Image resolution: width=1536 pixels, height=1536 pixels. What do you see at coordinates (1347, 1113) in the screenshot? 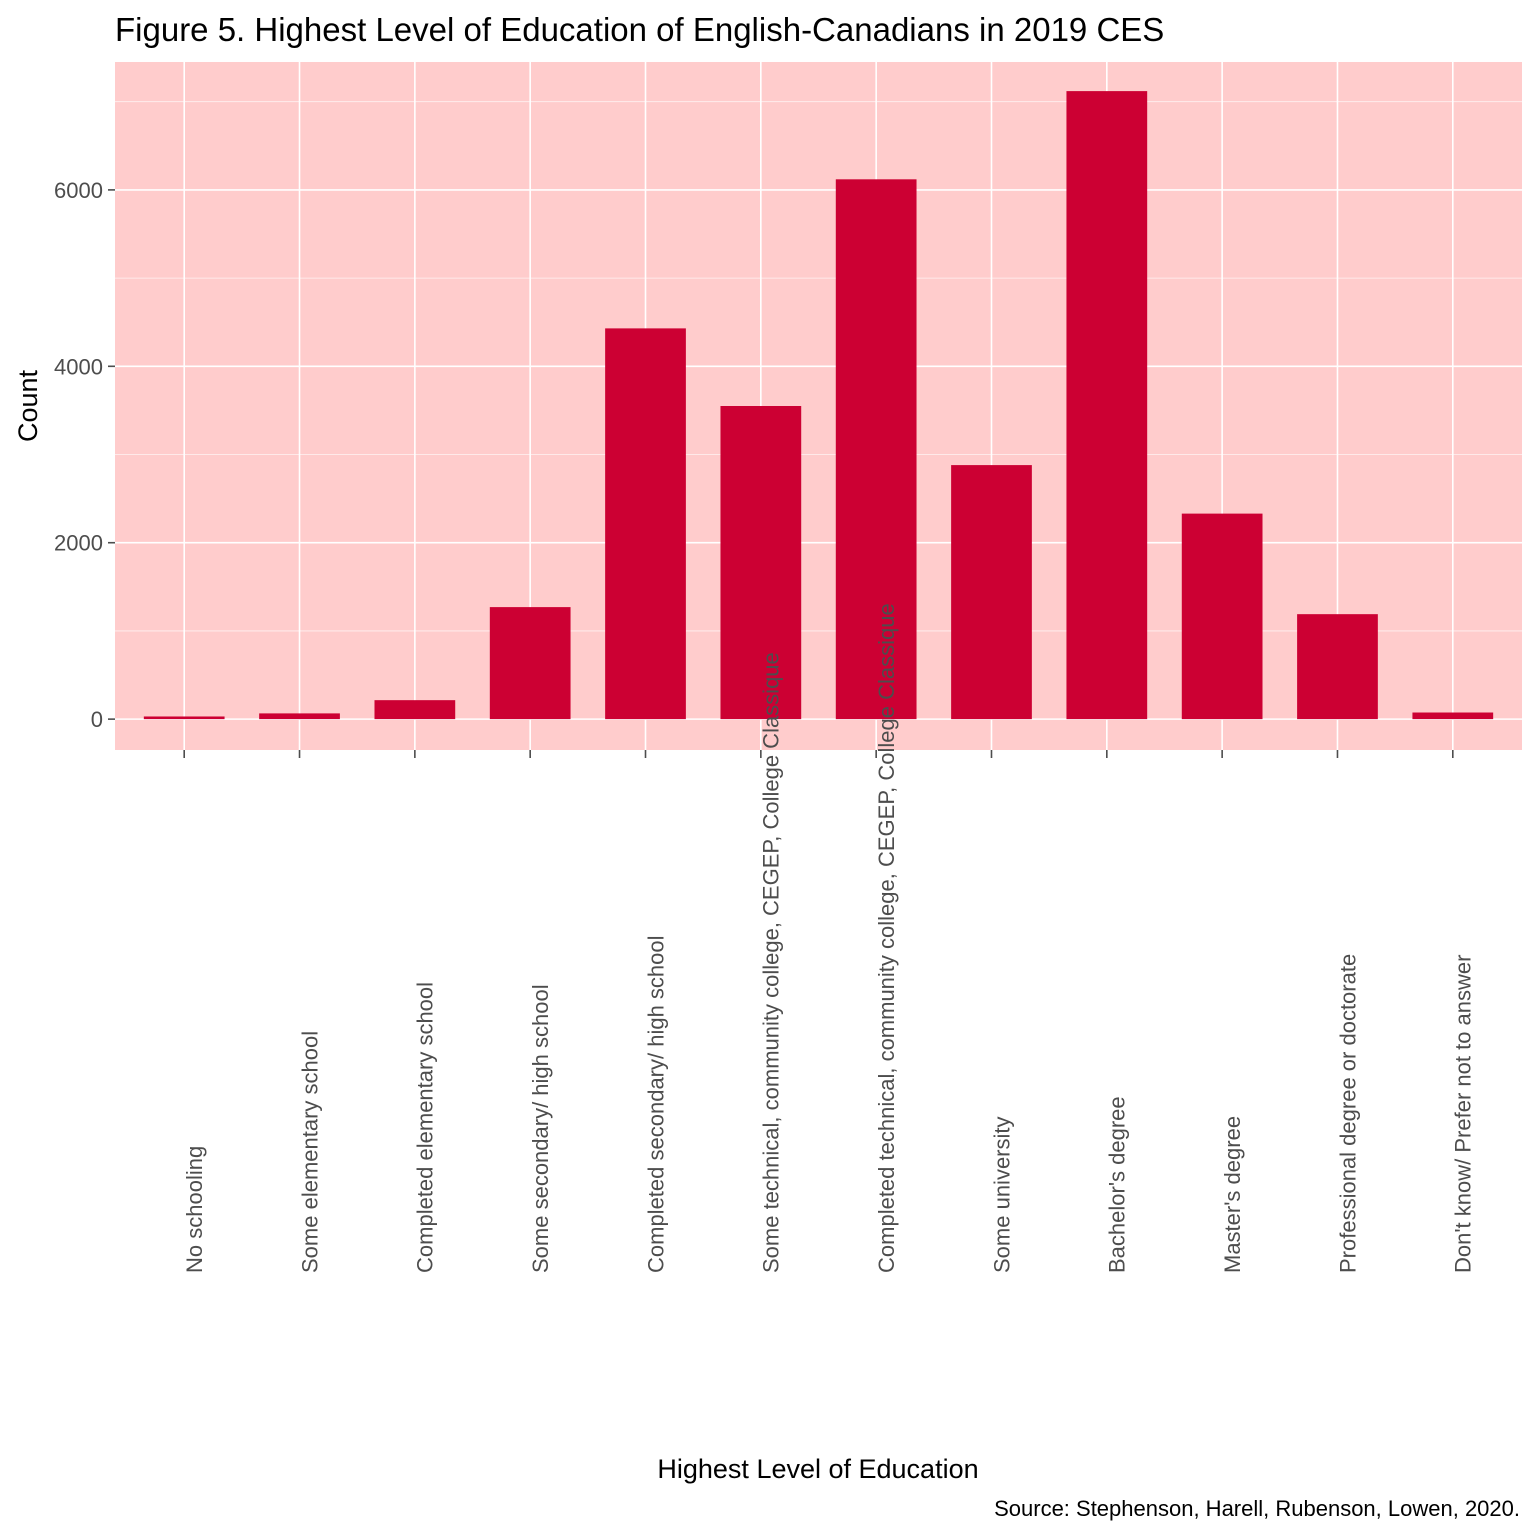
I see `x-tick-label: Professional degree or doctorate` at bounding box center [1347, 1113].